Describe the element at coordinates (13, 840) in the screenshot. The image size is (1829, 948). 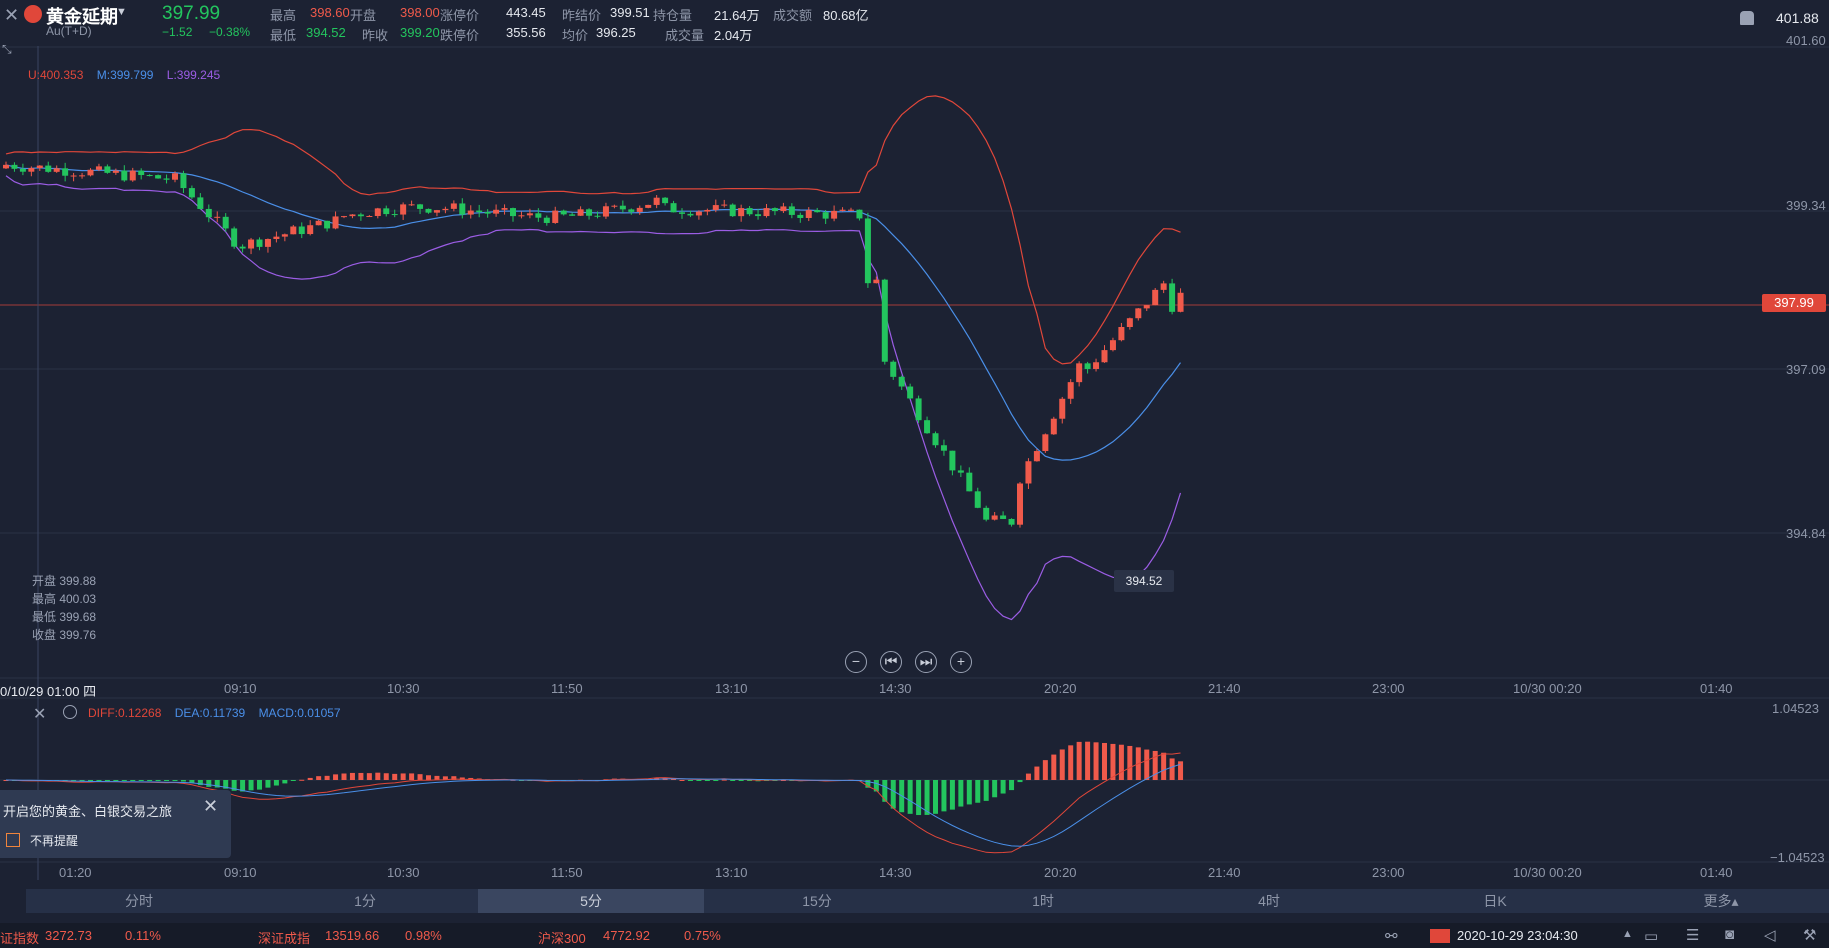
I see `dont-remind-checkbox` at that location.